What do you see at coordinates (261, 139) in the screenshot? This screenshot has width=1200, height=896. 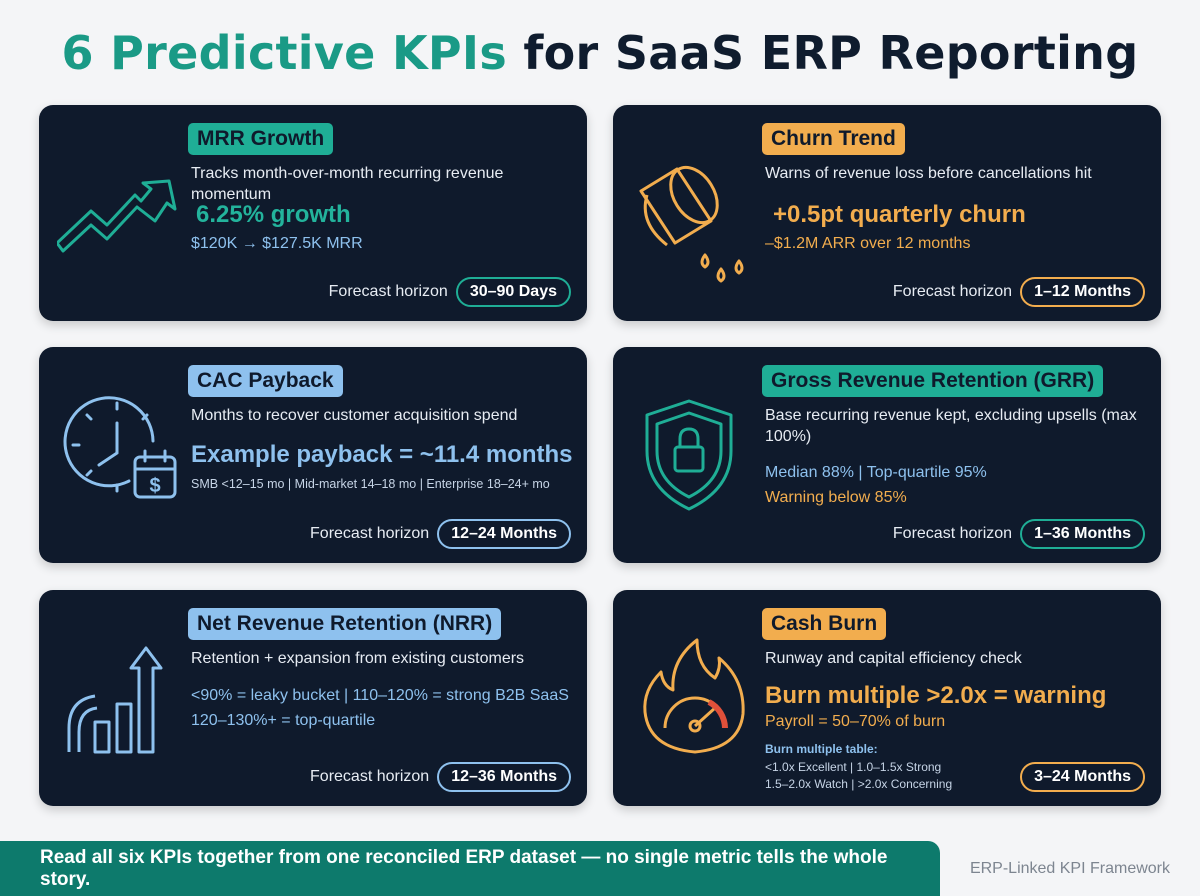 I see `kpi-badge: MRR Growth` at bounding box center [261, 139].